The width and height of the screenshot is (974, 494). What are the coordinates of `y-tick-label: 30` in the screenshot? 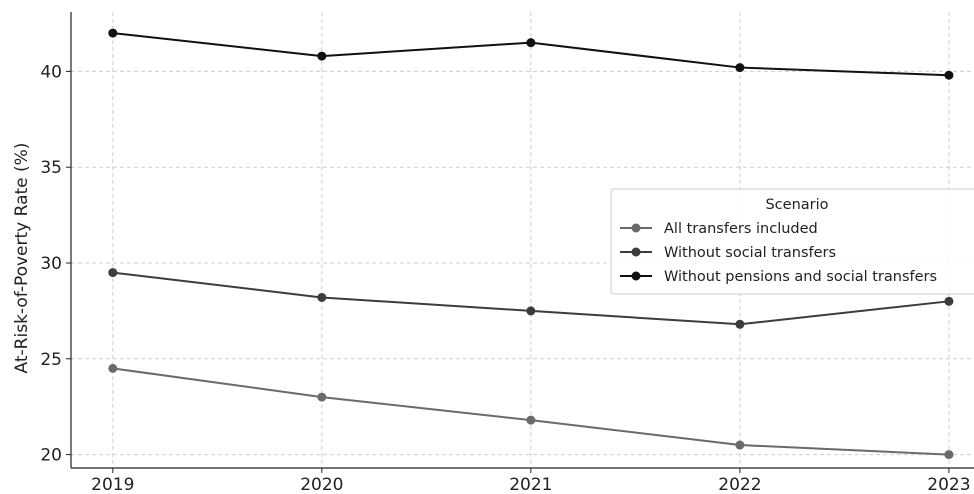 It's located at (51, 264).